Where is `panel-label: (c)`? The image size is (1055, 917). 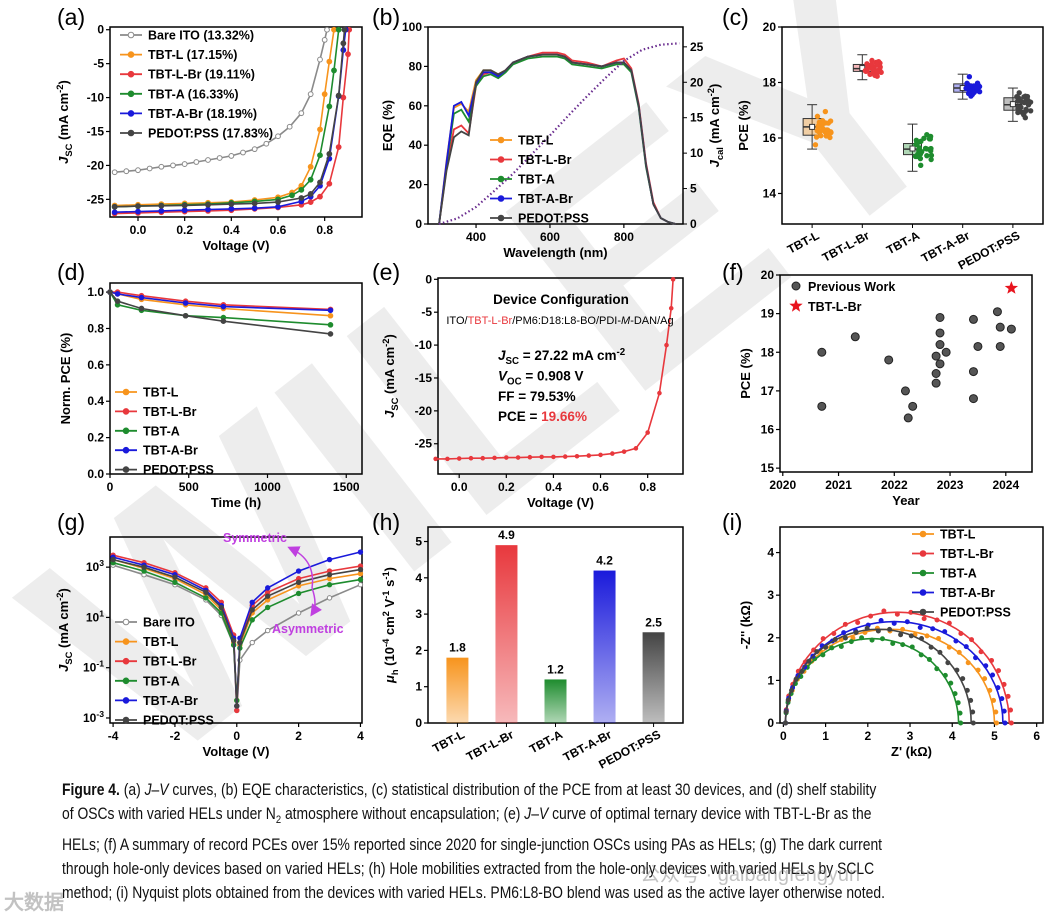 panel-label: (c) is located at coordinates (735, 17).